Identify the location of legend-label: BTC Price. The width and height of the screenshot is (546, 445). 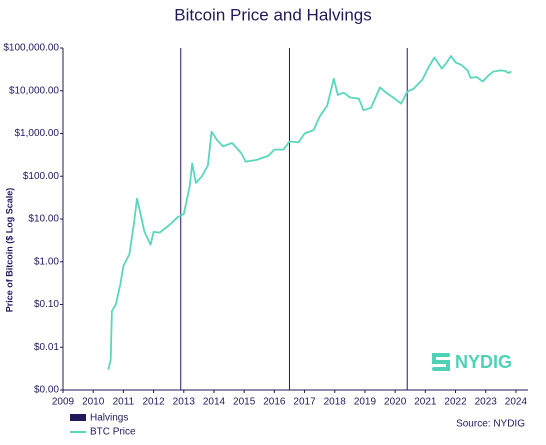
(113, 432).